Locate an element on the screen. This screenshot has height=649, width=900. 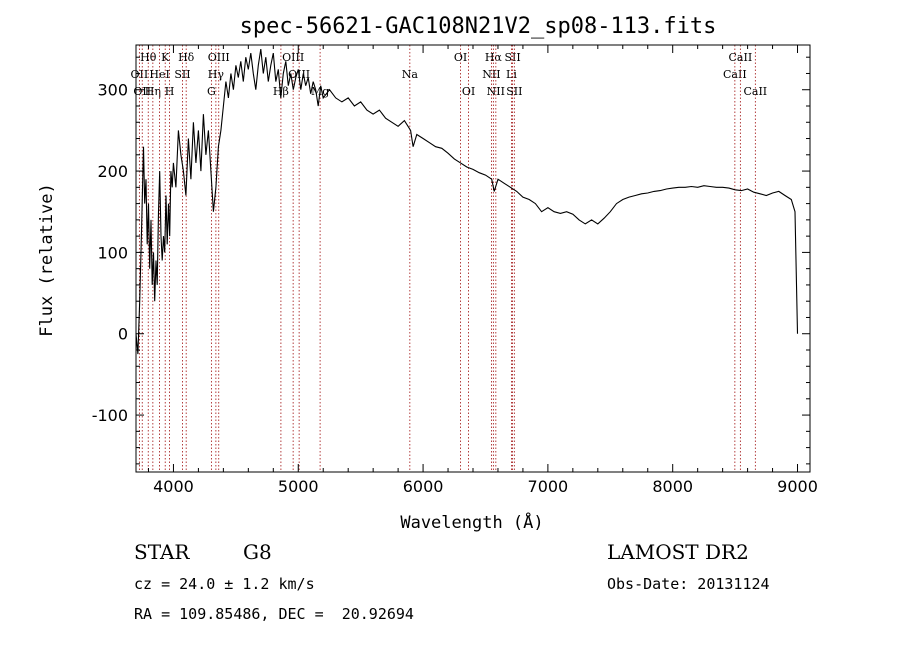
x-tick-label: 4000 is located at coordinates (173, 486).